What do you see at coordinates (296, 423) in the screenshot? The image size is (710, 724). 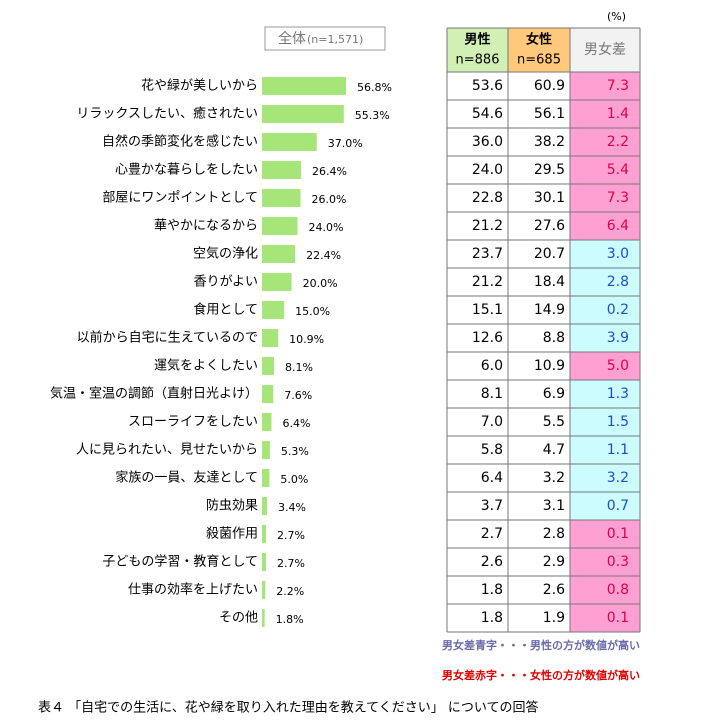 I see `value-label: 6.4%` at bounding box center [296, 423].